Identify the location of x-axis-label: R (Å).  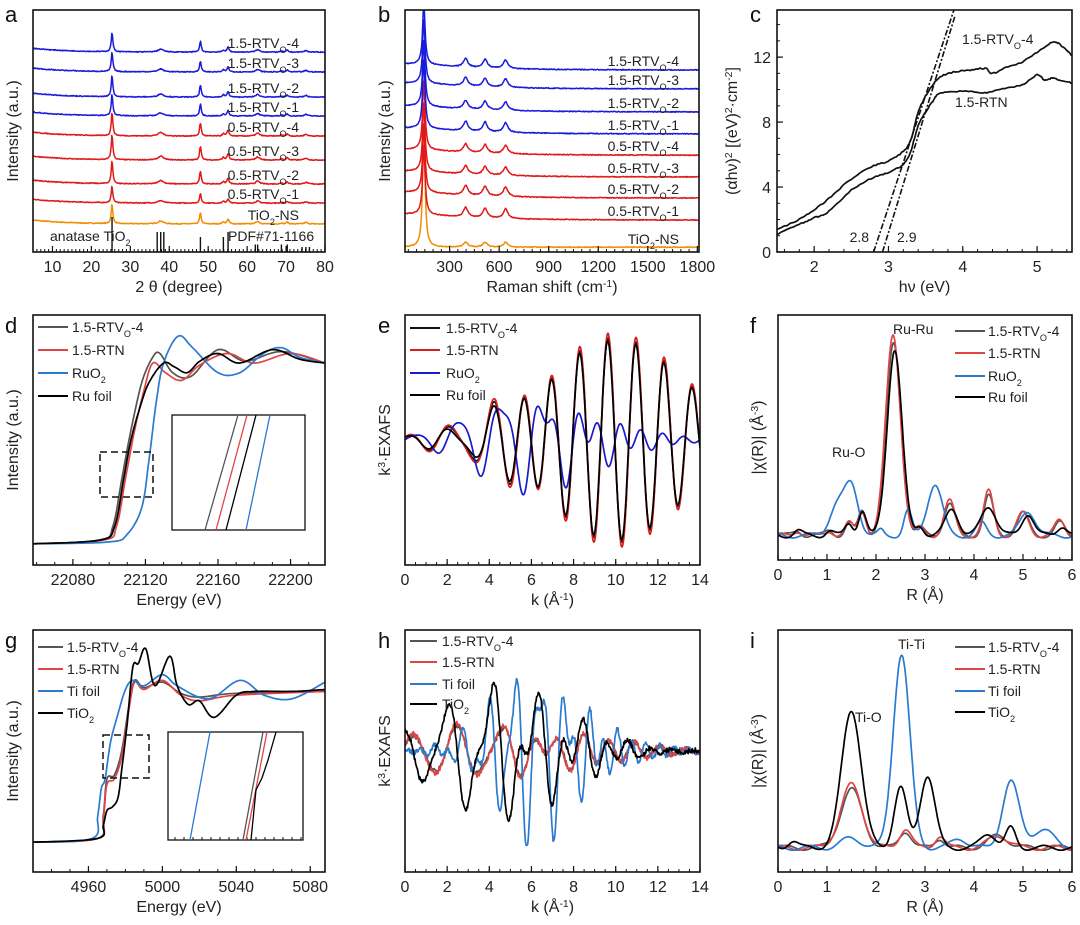
(924, 594).